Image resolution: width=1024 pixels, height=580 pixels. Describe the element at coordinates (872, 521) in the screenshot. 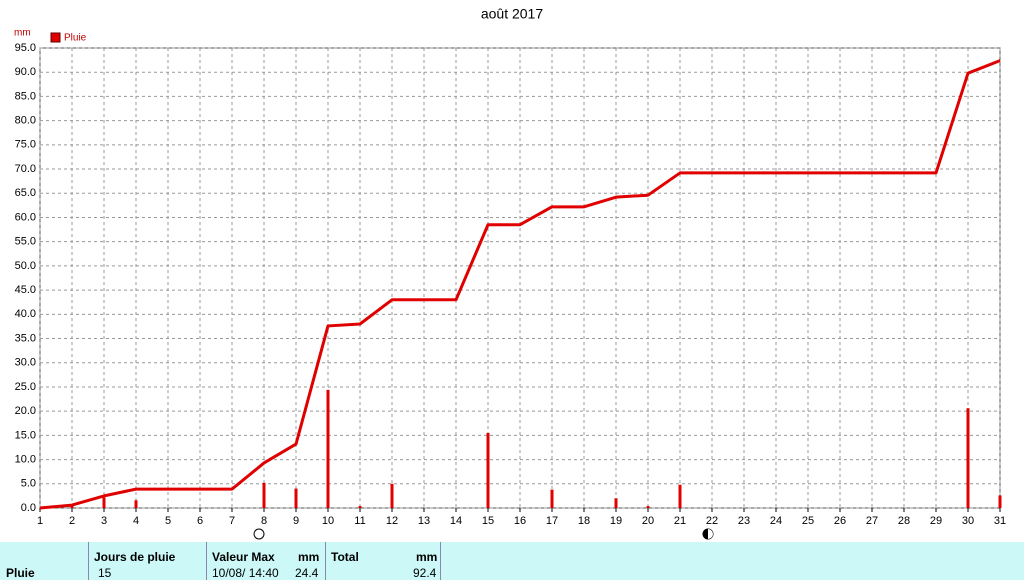

I see `x-tick-label: 27` at that location.